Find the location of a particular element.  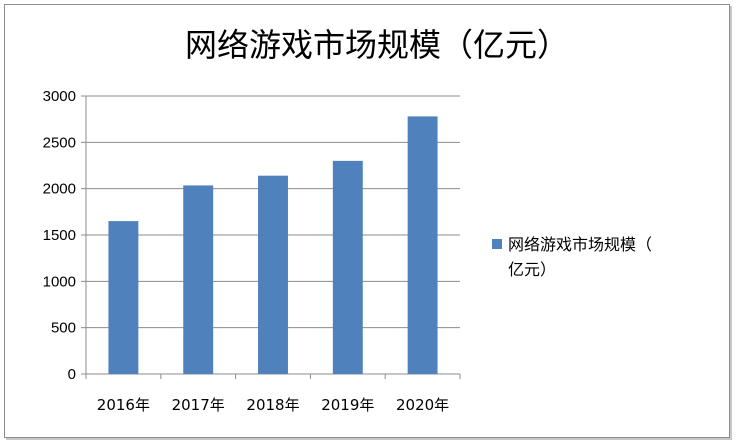

x-tick-label: 2020年 is located at coordinates (422, 405).